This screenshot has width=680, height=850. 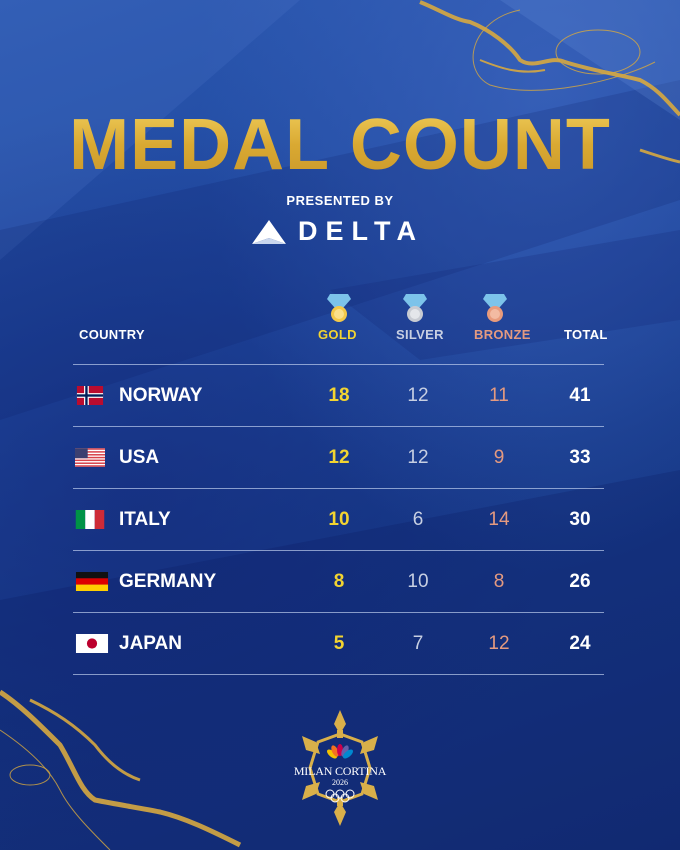 What do you see at coordinates (168, 581) in the screenshot?
I see `country-name: GERMANY` at bounding box center [168, 581].